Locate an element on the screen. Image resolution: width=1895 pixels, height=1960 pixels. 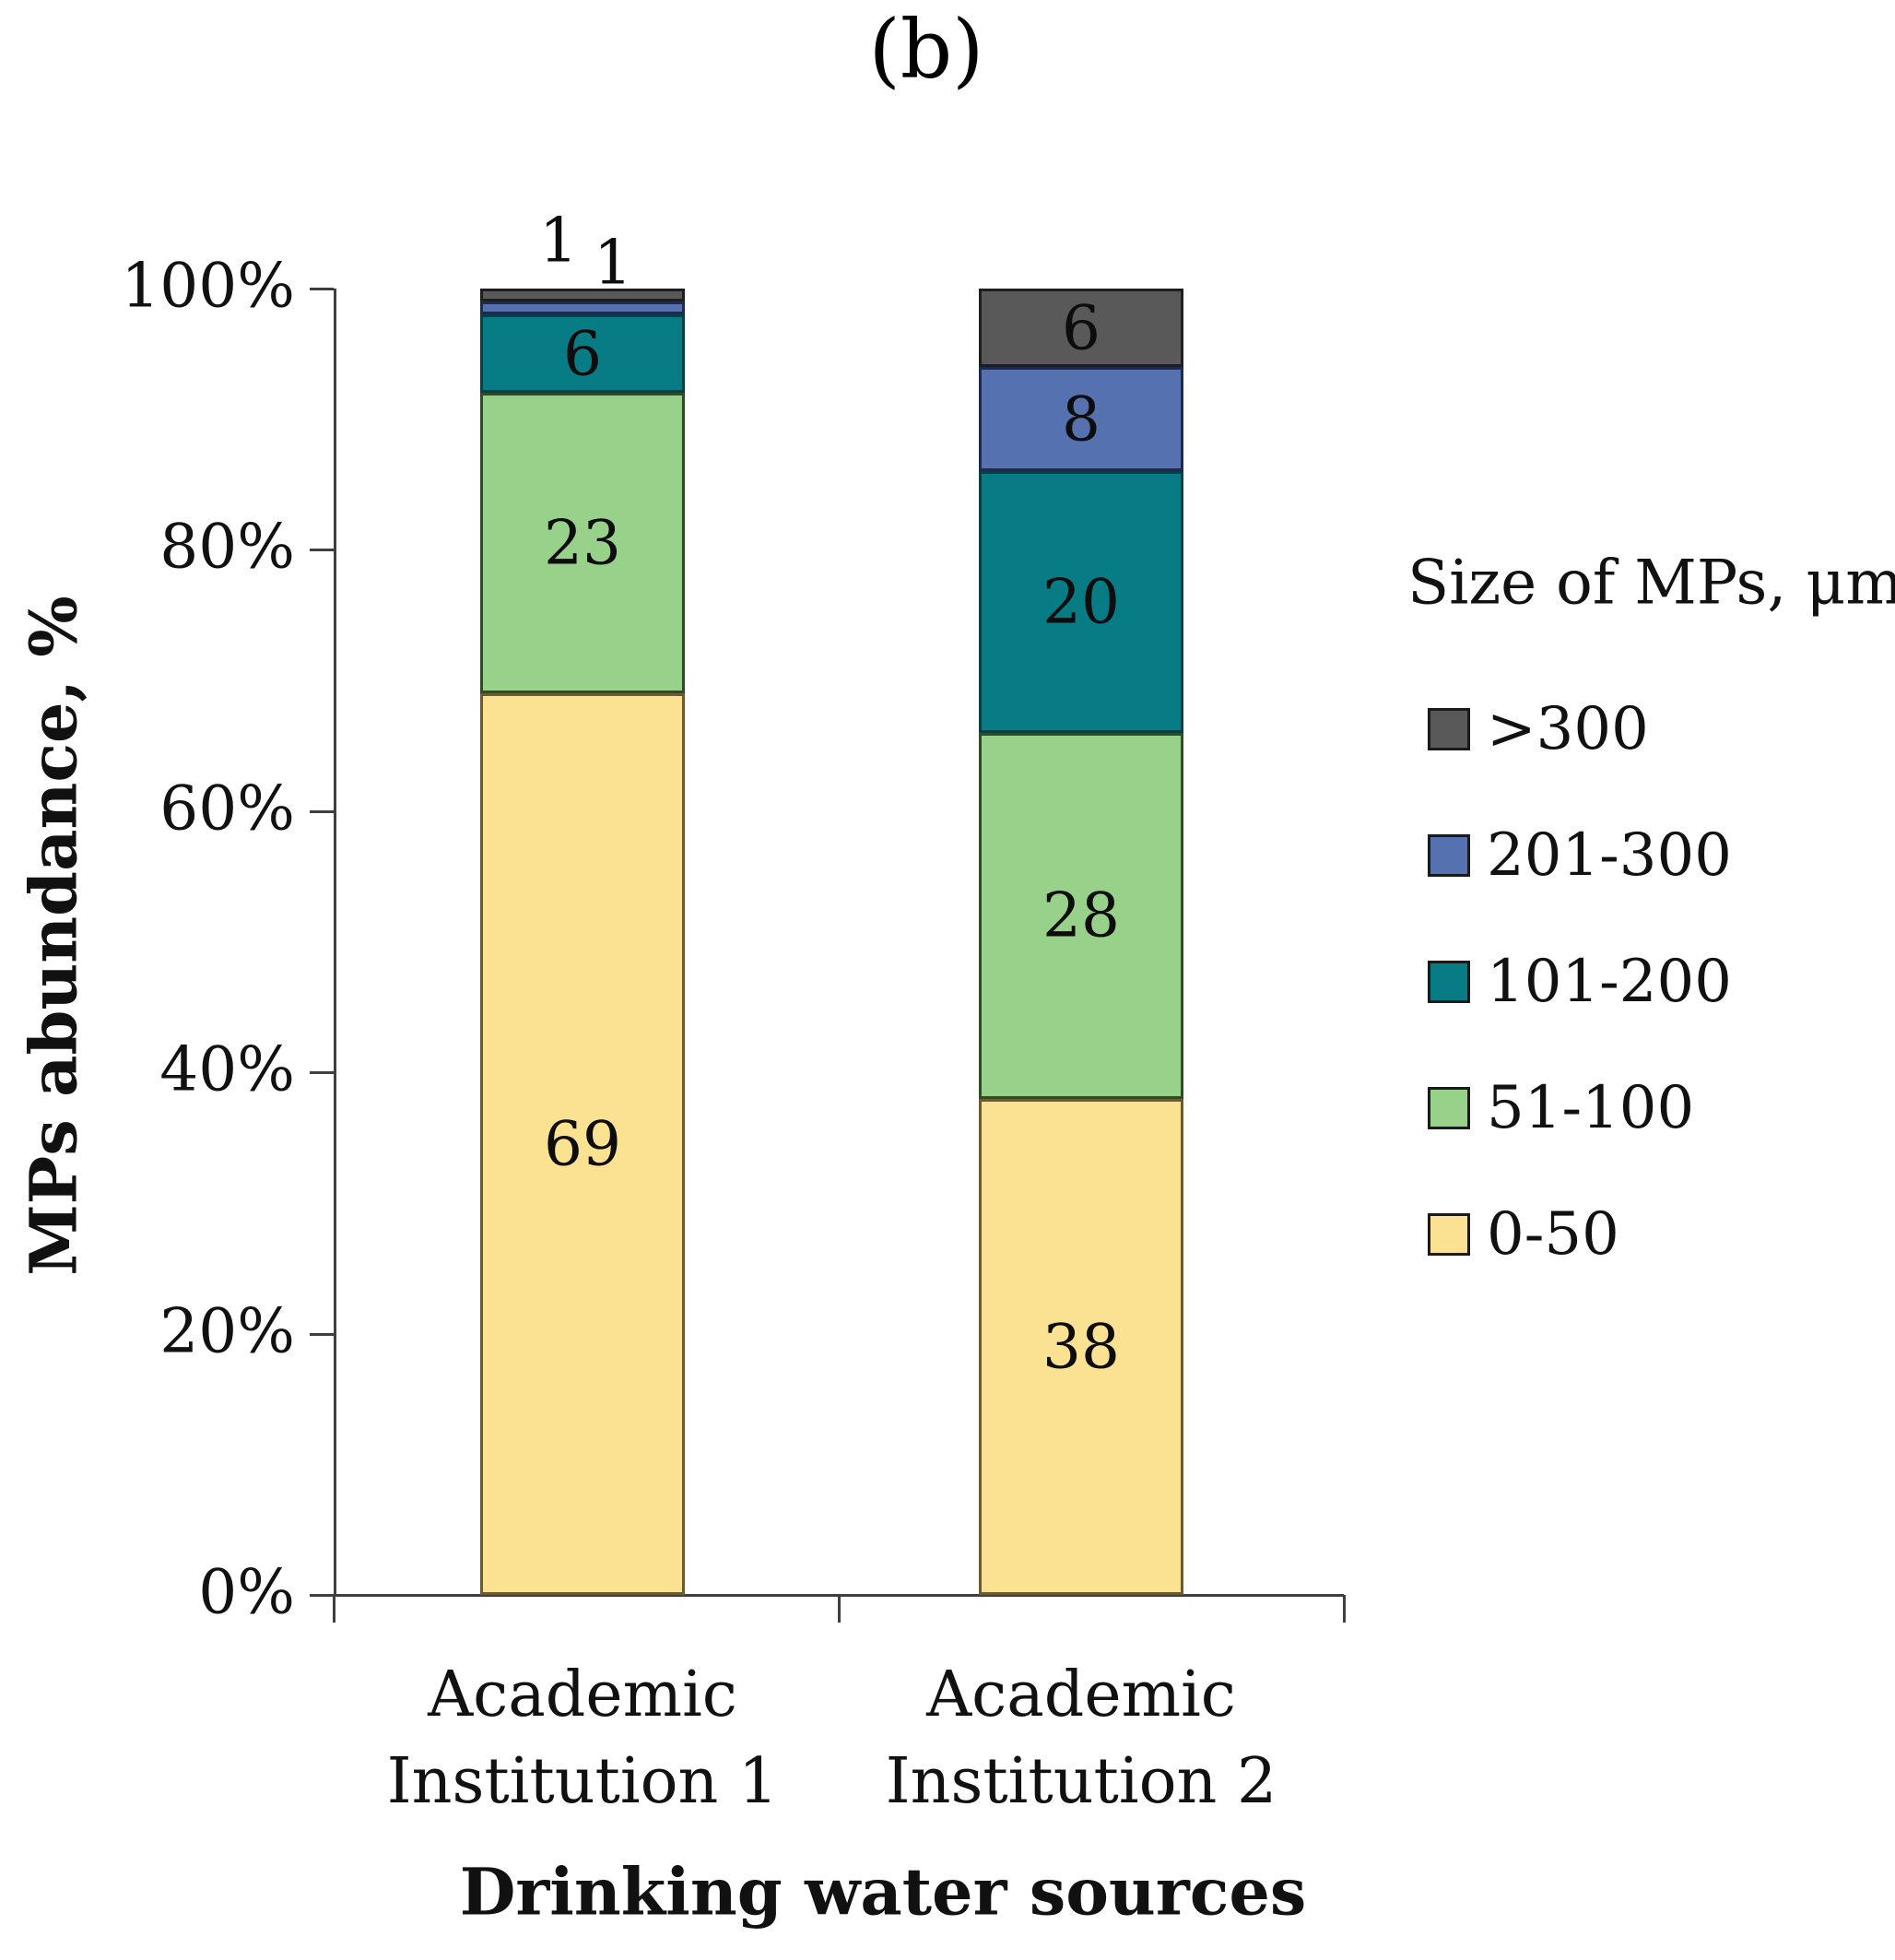
segment-value-label: 38 is located at coordinates (1081, 1347).